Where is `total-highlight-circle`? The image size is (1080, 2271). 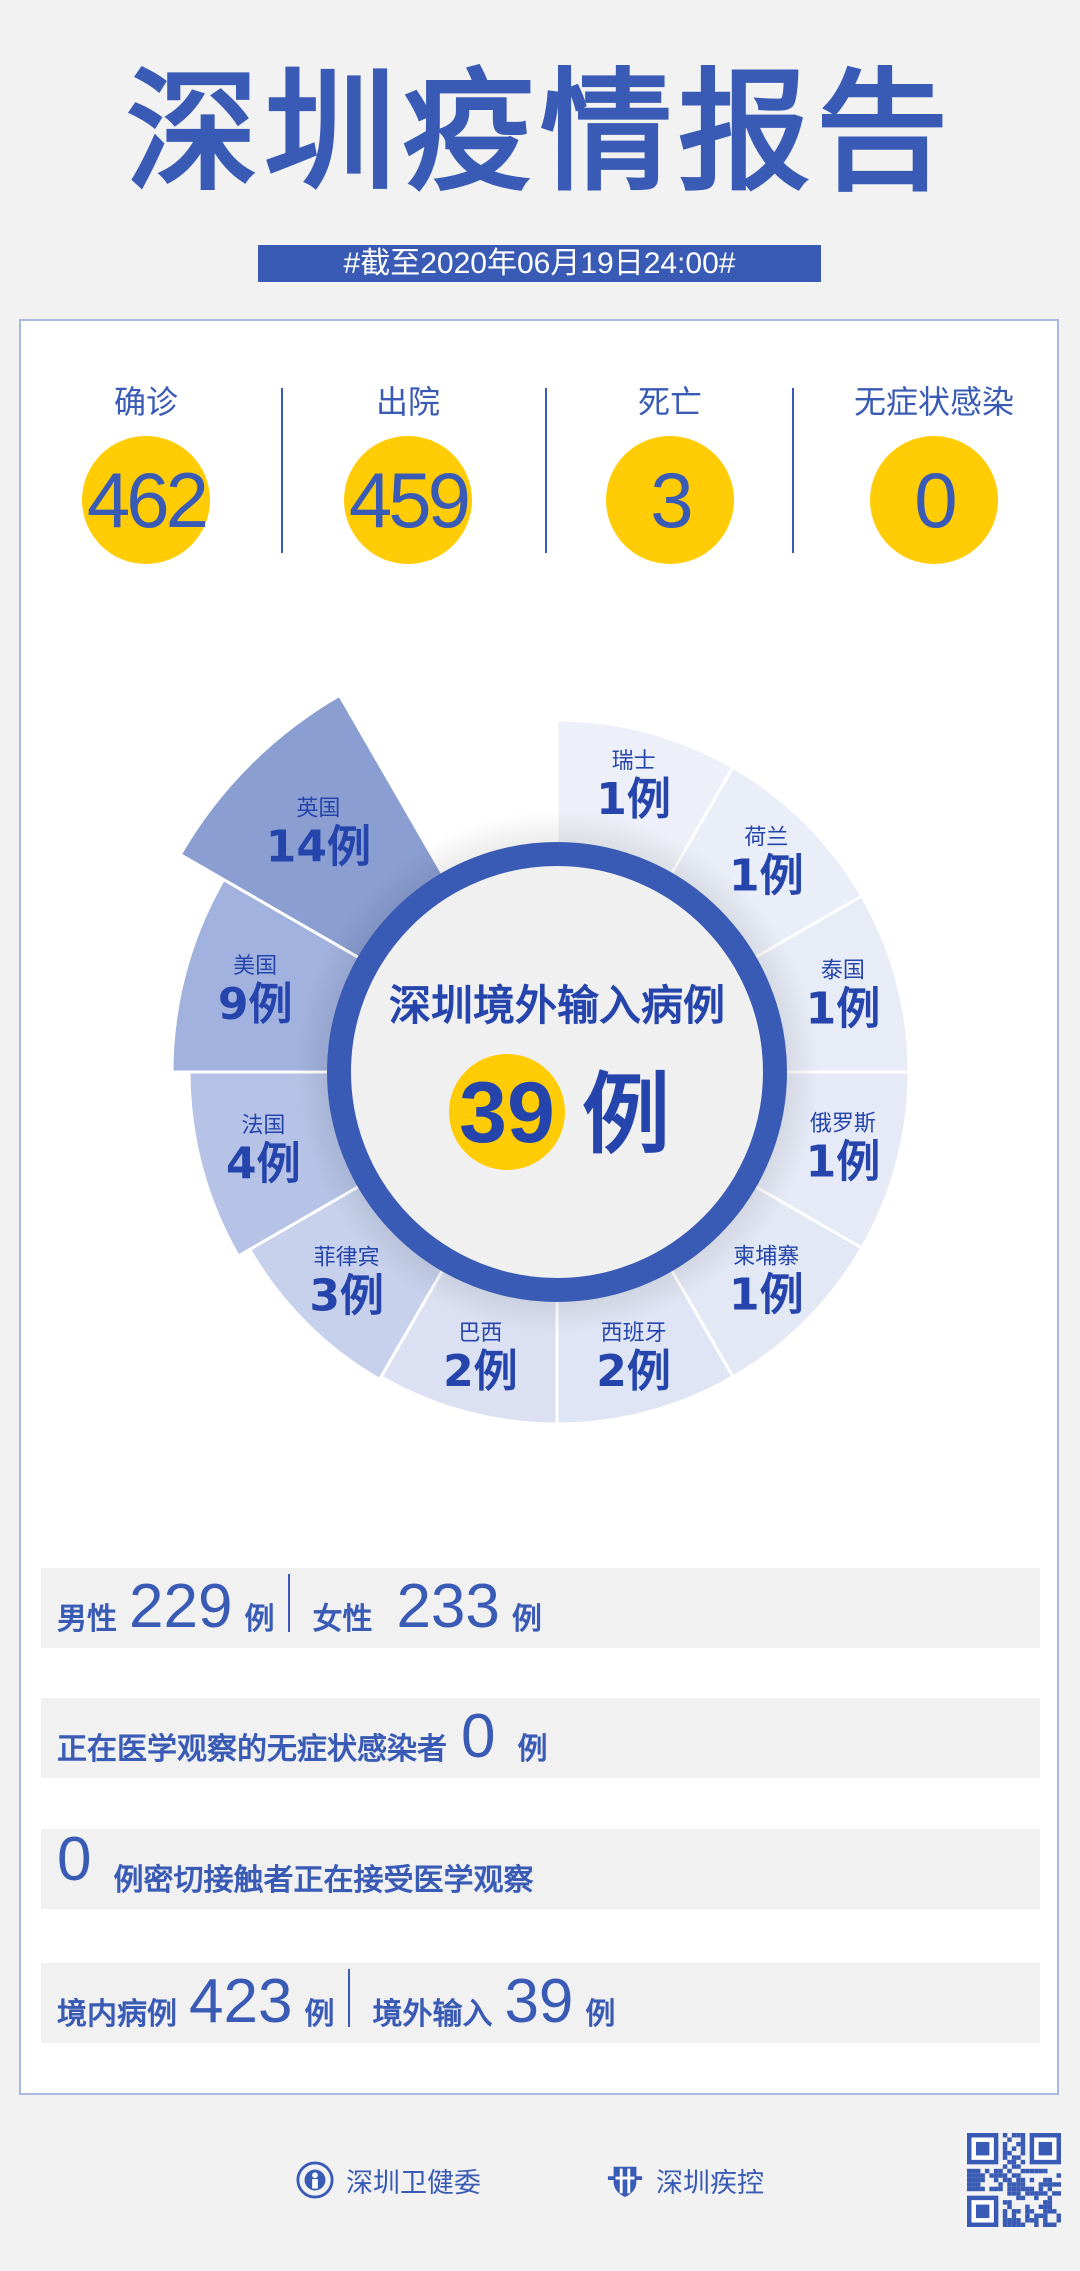 total-highlight-circle is located at coordinates (507, 1112).